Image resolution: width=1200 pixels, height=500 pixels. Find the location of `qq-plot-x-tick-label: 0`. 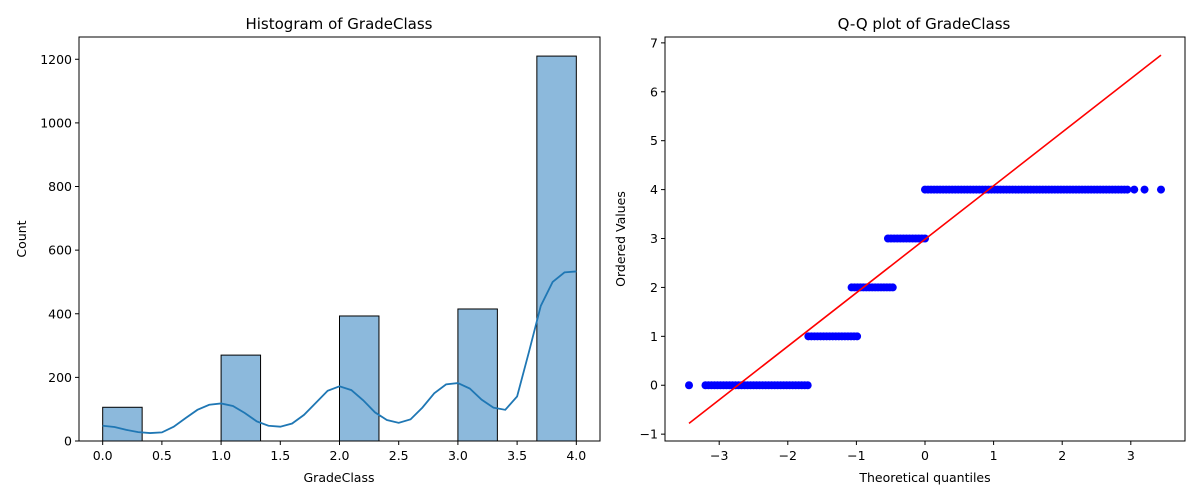

qq-plot-x-tick-label: 0 is located at coordinates (925, 455).